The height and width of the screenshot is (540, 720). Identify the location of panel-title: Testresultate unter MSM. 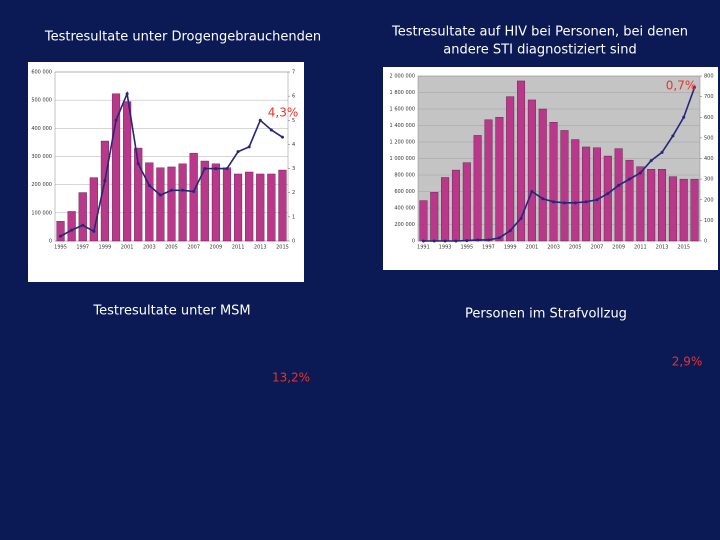
(171, 311).